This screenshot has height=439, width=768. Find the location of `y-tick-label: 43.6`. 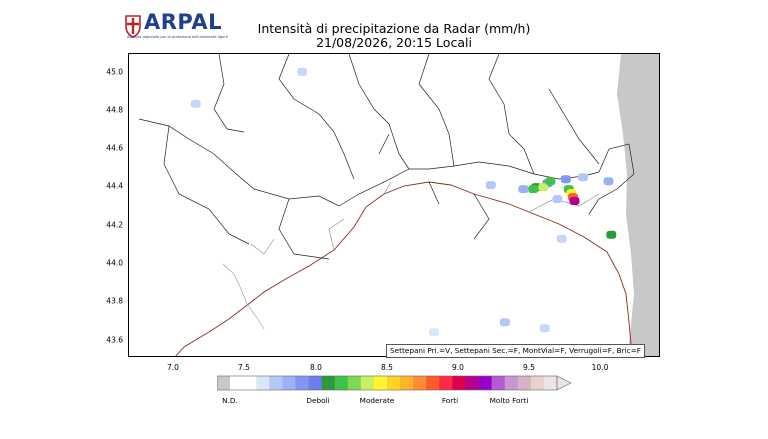

y-tick-label: 43.6 is located at coordinates (114, 340).